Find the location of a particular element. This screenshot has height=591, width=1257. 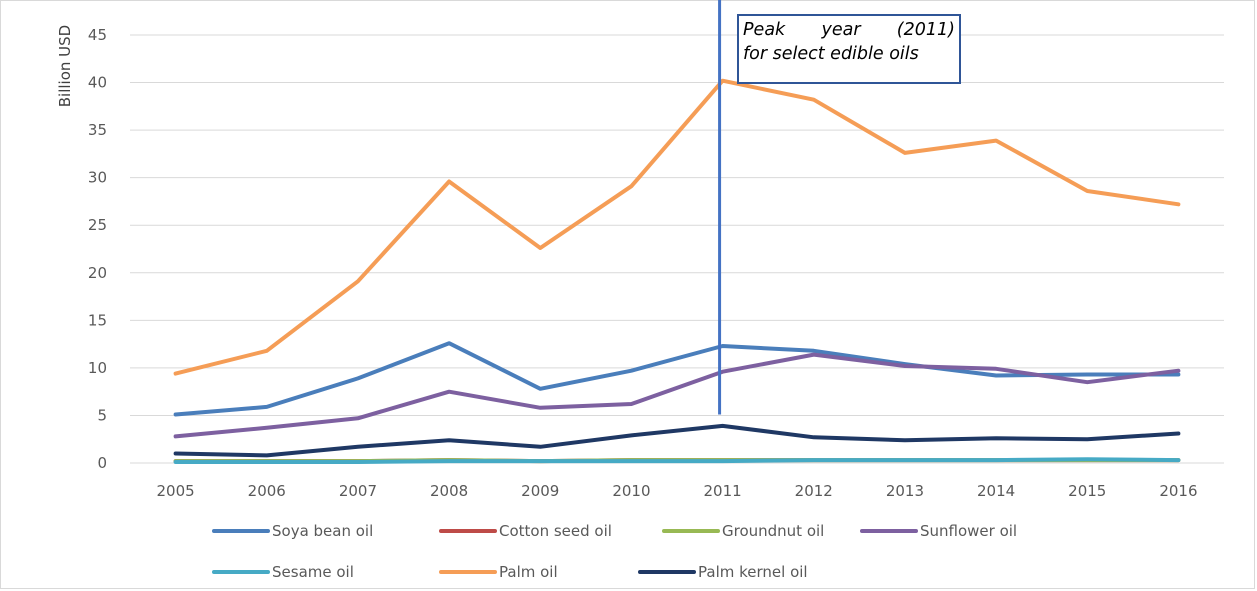

legend-label: Groundnut oil is located at coordinates (773, 531).